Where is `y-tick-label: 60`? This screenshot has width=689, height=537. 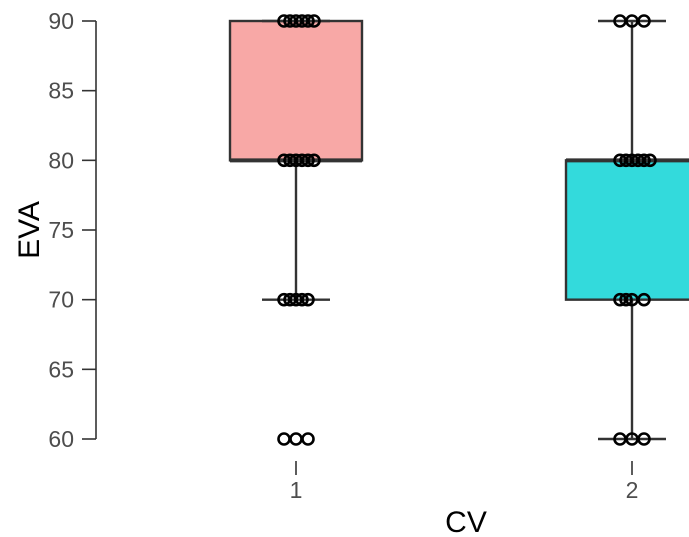 y-tick-label: 60 is located at coordinates (61, 439).